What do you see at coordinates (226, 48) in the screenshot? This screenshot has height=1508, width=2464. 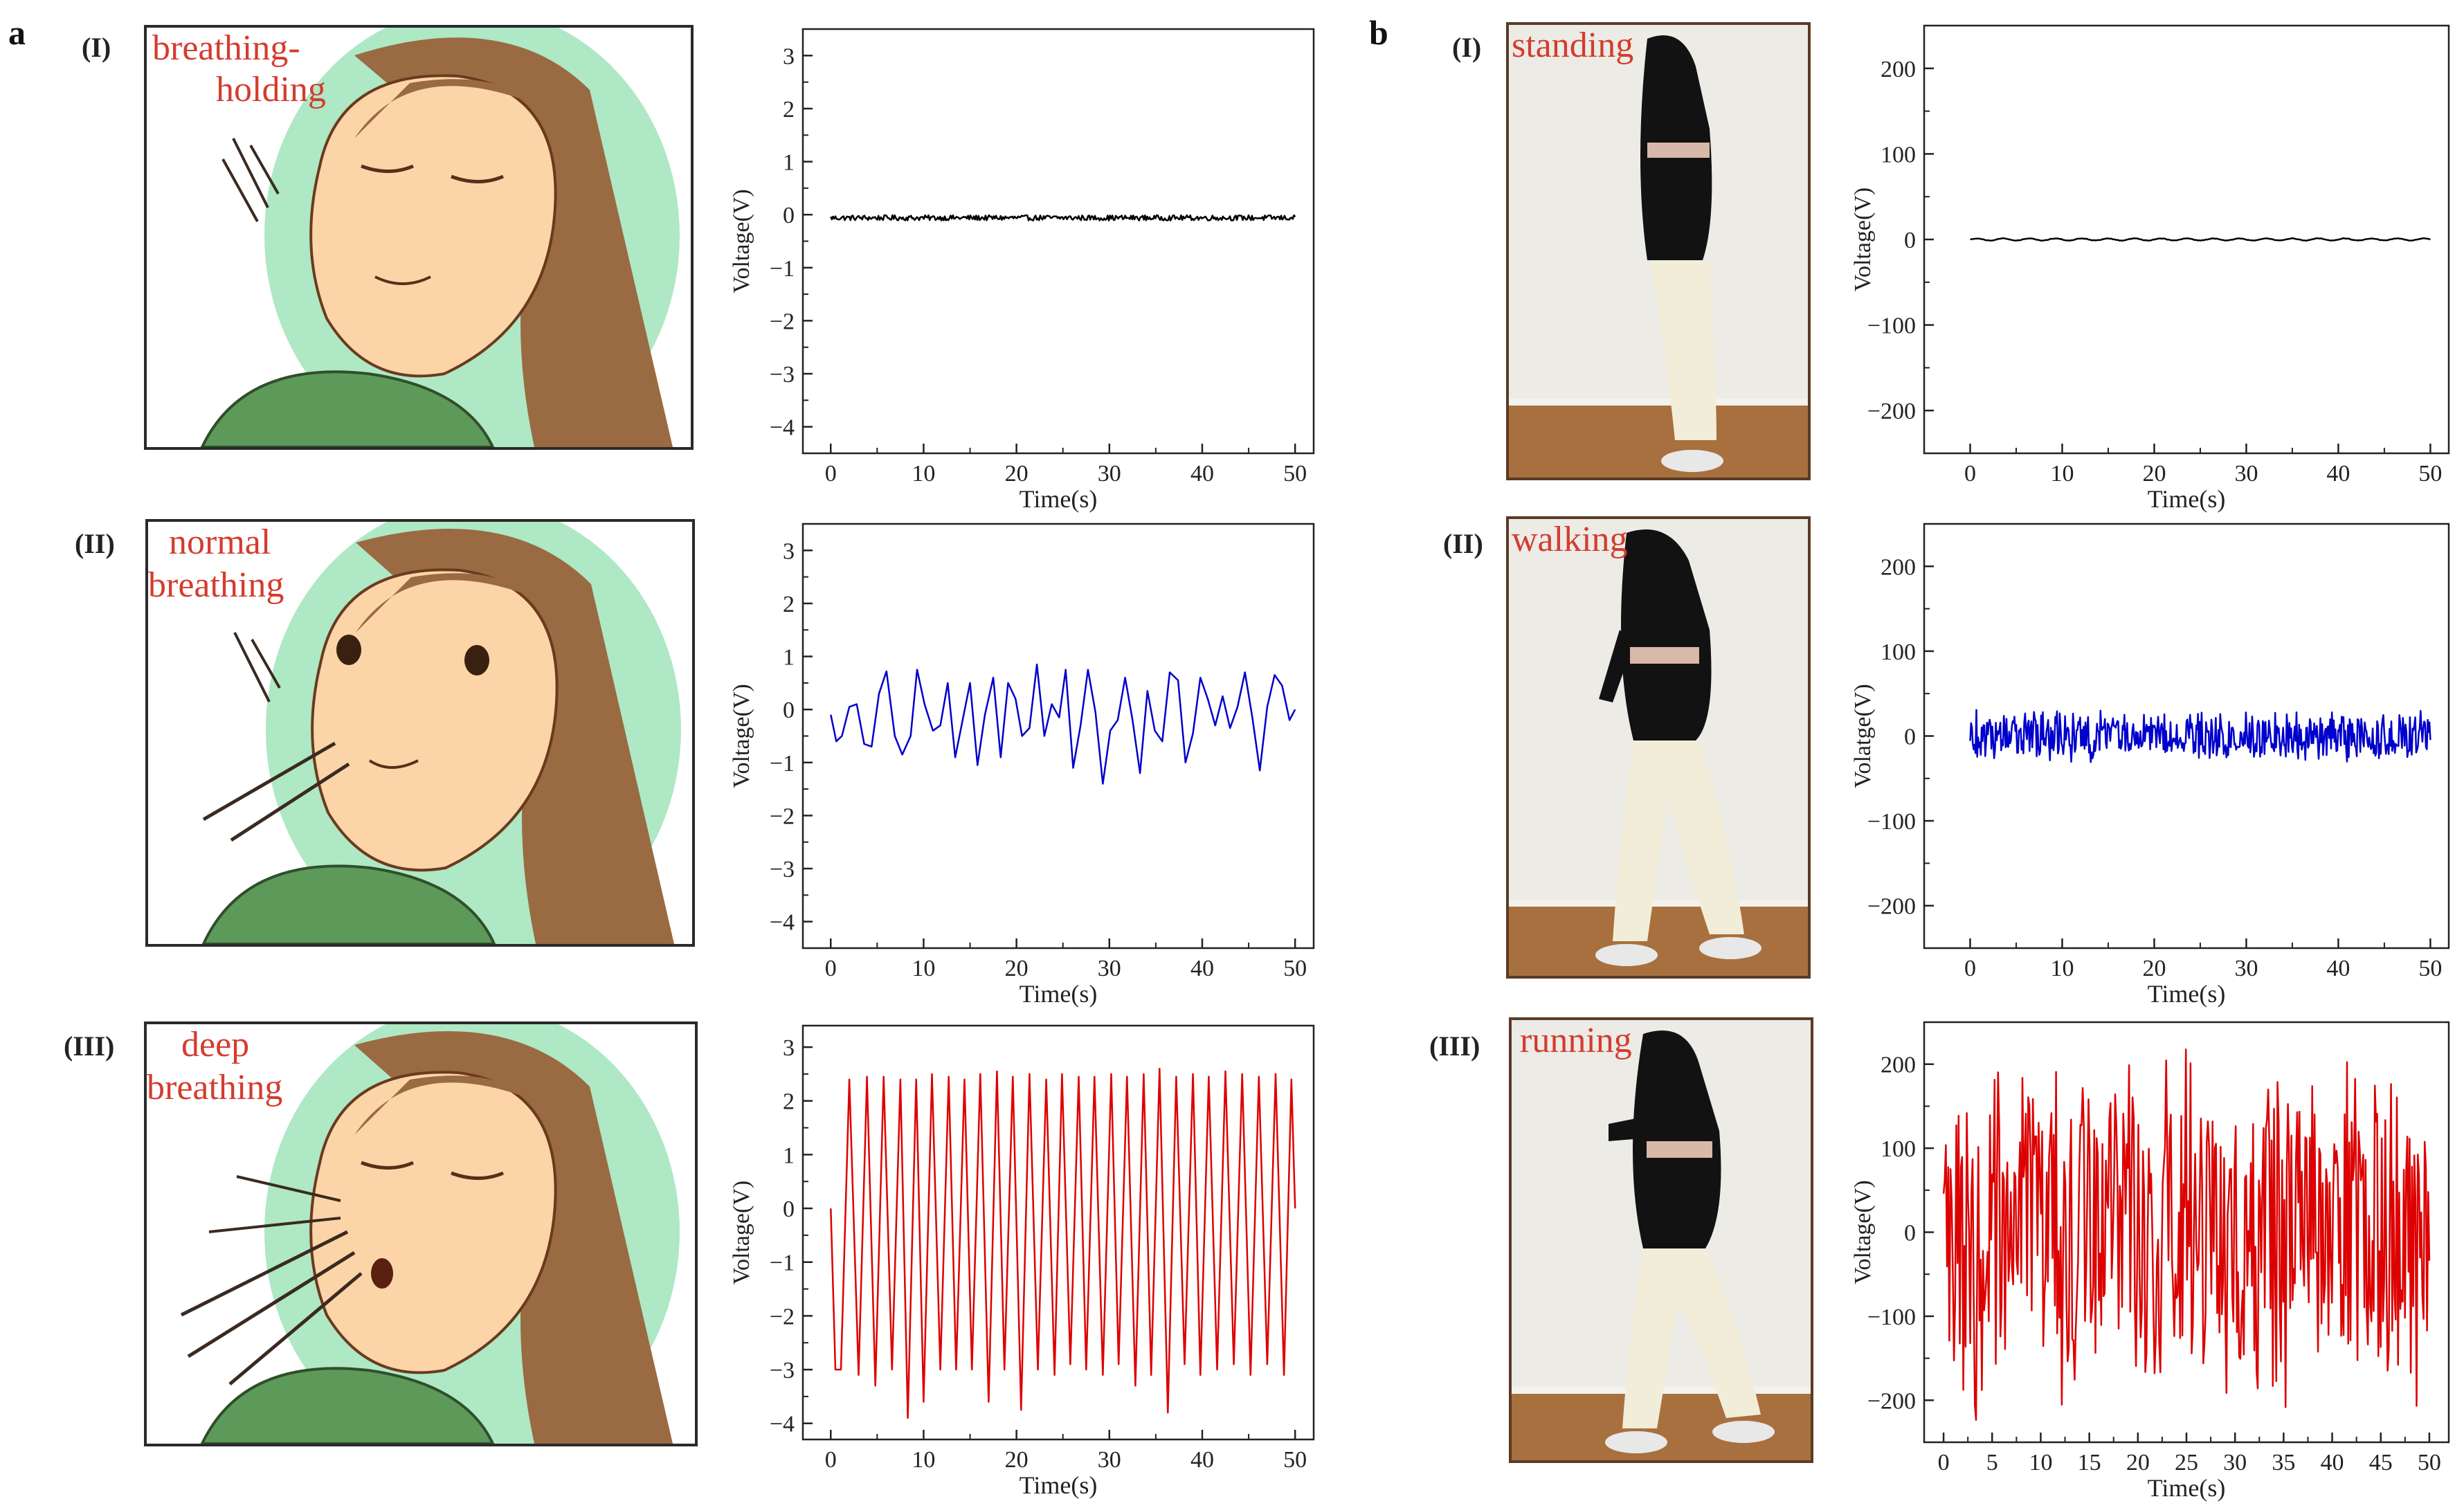 I see `caption-a-1-line-1: breathing-` at bounding box center [226, 48].